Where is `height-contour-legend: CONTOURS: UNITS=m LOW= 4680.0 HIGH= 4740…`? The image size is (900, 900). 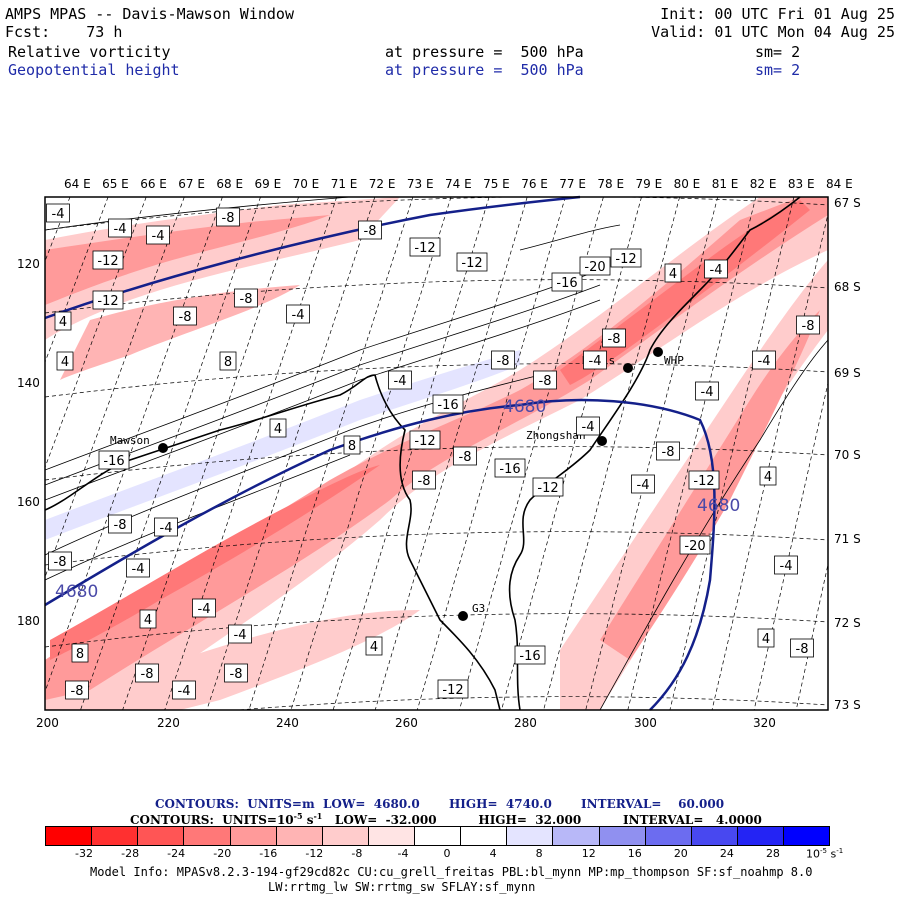 height-contour-legend: CONTOURS: UNITS=m LOW= 4680.0 HIGH= 4740… is located at coordinates (440, 804).